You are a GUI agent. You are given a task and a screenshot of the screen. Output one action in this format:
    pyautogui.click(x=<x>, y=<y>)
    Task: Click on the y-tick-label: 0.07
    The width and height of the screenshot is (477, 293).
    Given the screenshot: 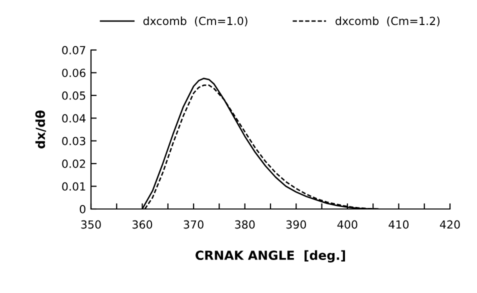 What is the action you would take?
    pyautogui.click(x=74, y=50)
    